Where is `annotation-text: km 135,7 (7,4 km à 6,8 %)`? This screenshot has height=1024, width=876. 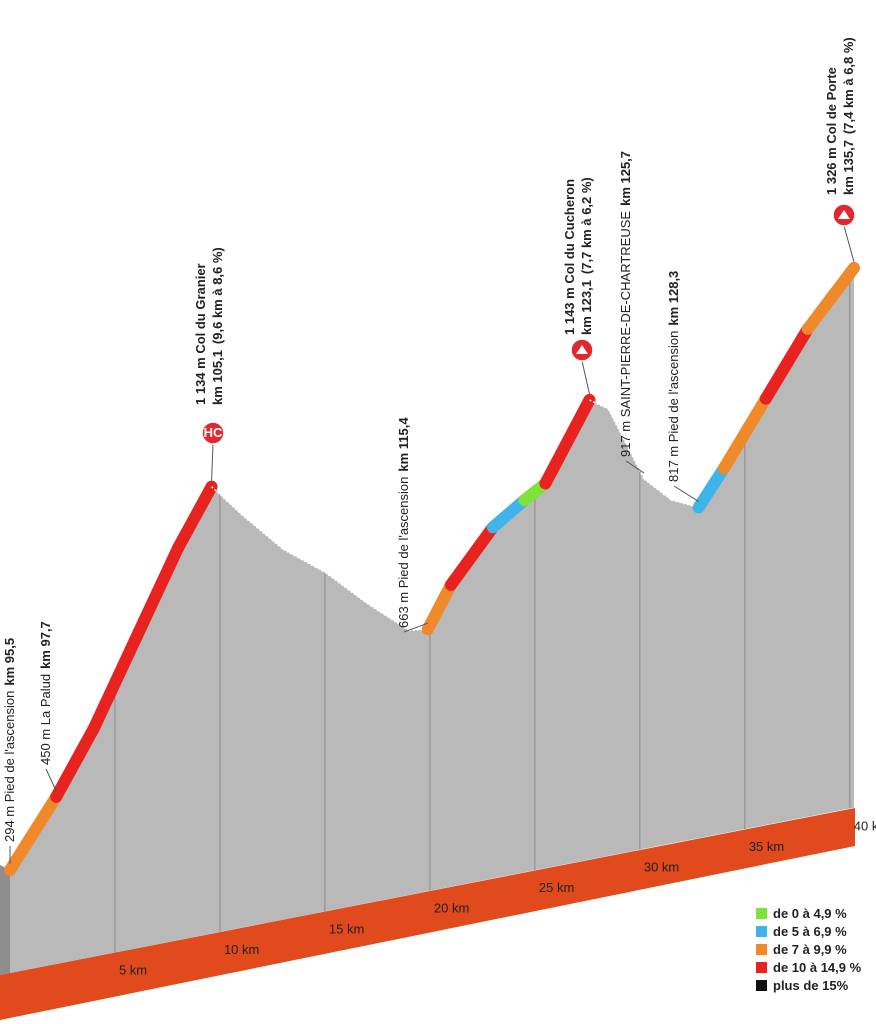 annotation-text: km 135,7 (7,4 km à 6,8 %) is located at coordinates (848, 116).